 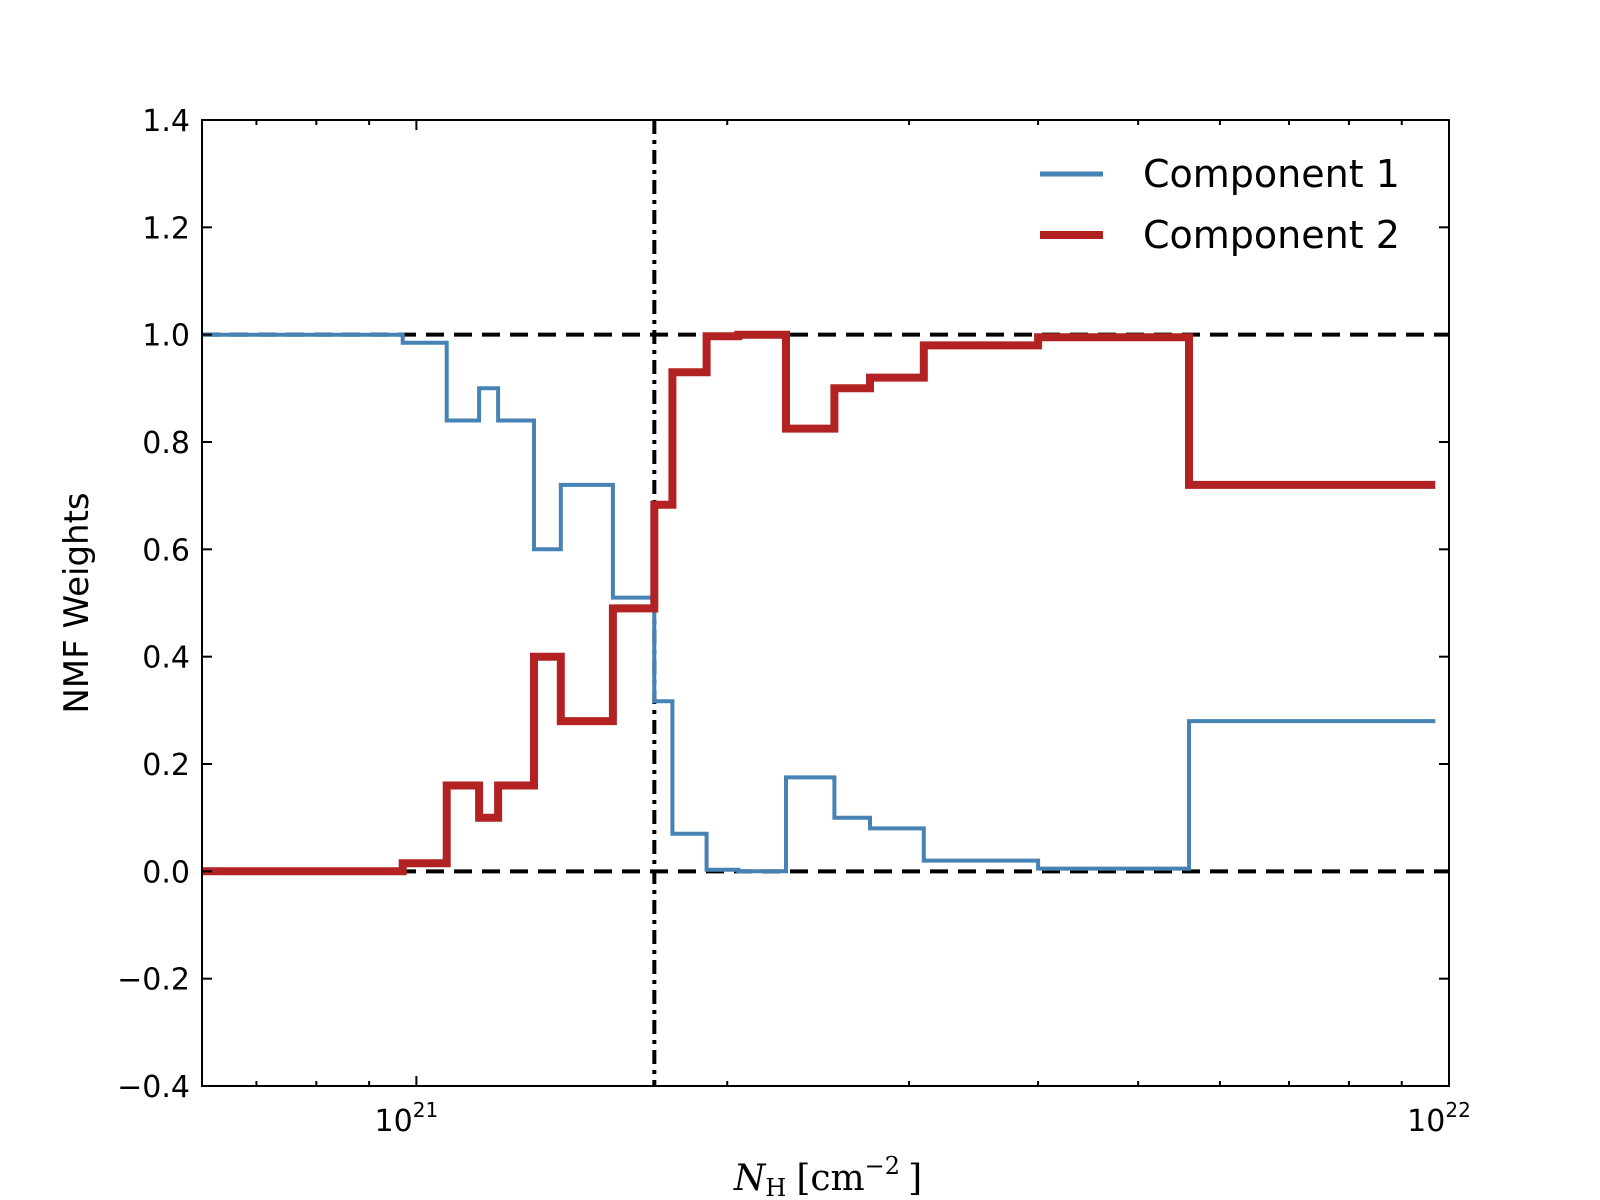 I want to click on x-axis-label: NH [cm−2], so click(x=827, y=1176).